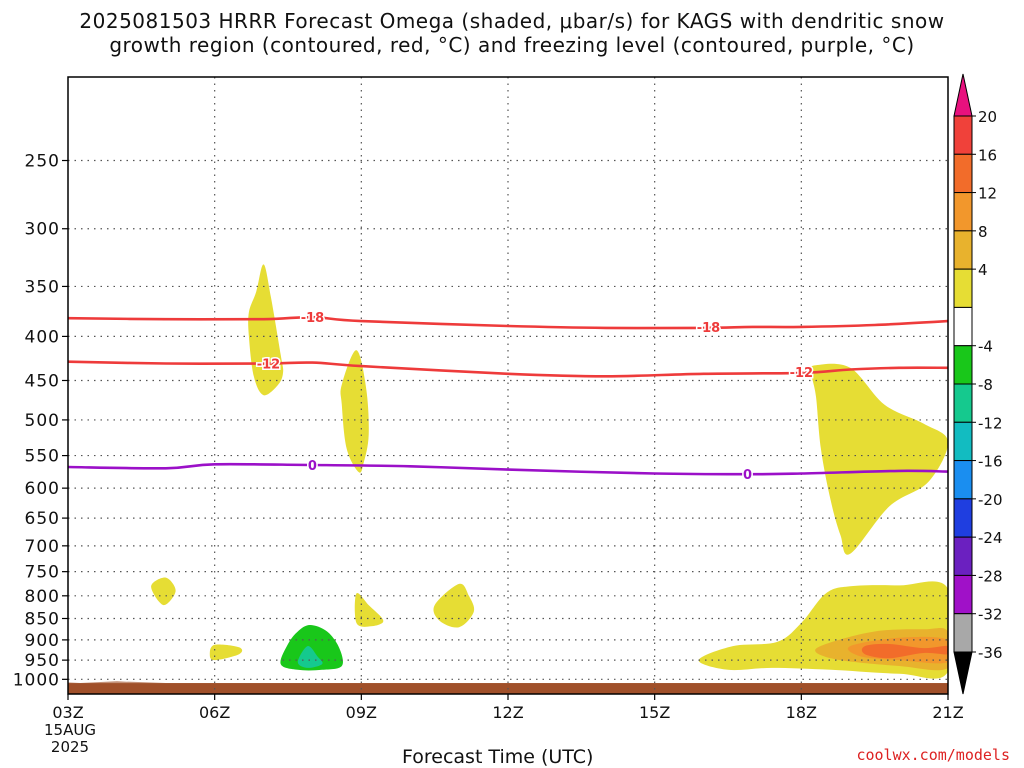 Image resolution: width=1024 pixels, height=768 pixels. Describe the element at coordinates (508, 687) in the screenshot. I see `ground-layer` at that location.